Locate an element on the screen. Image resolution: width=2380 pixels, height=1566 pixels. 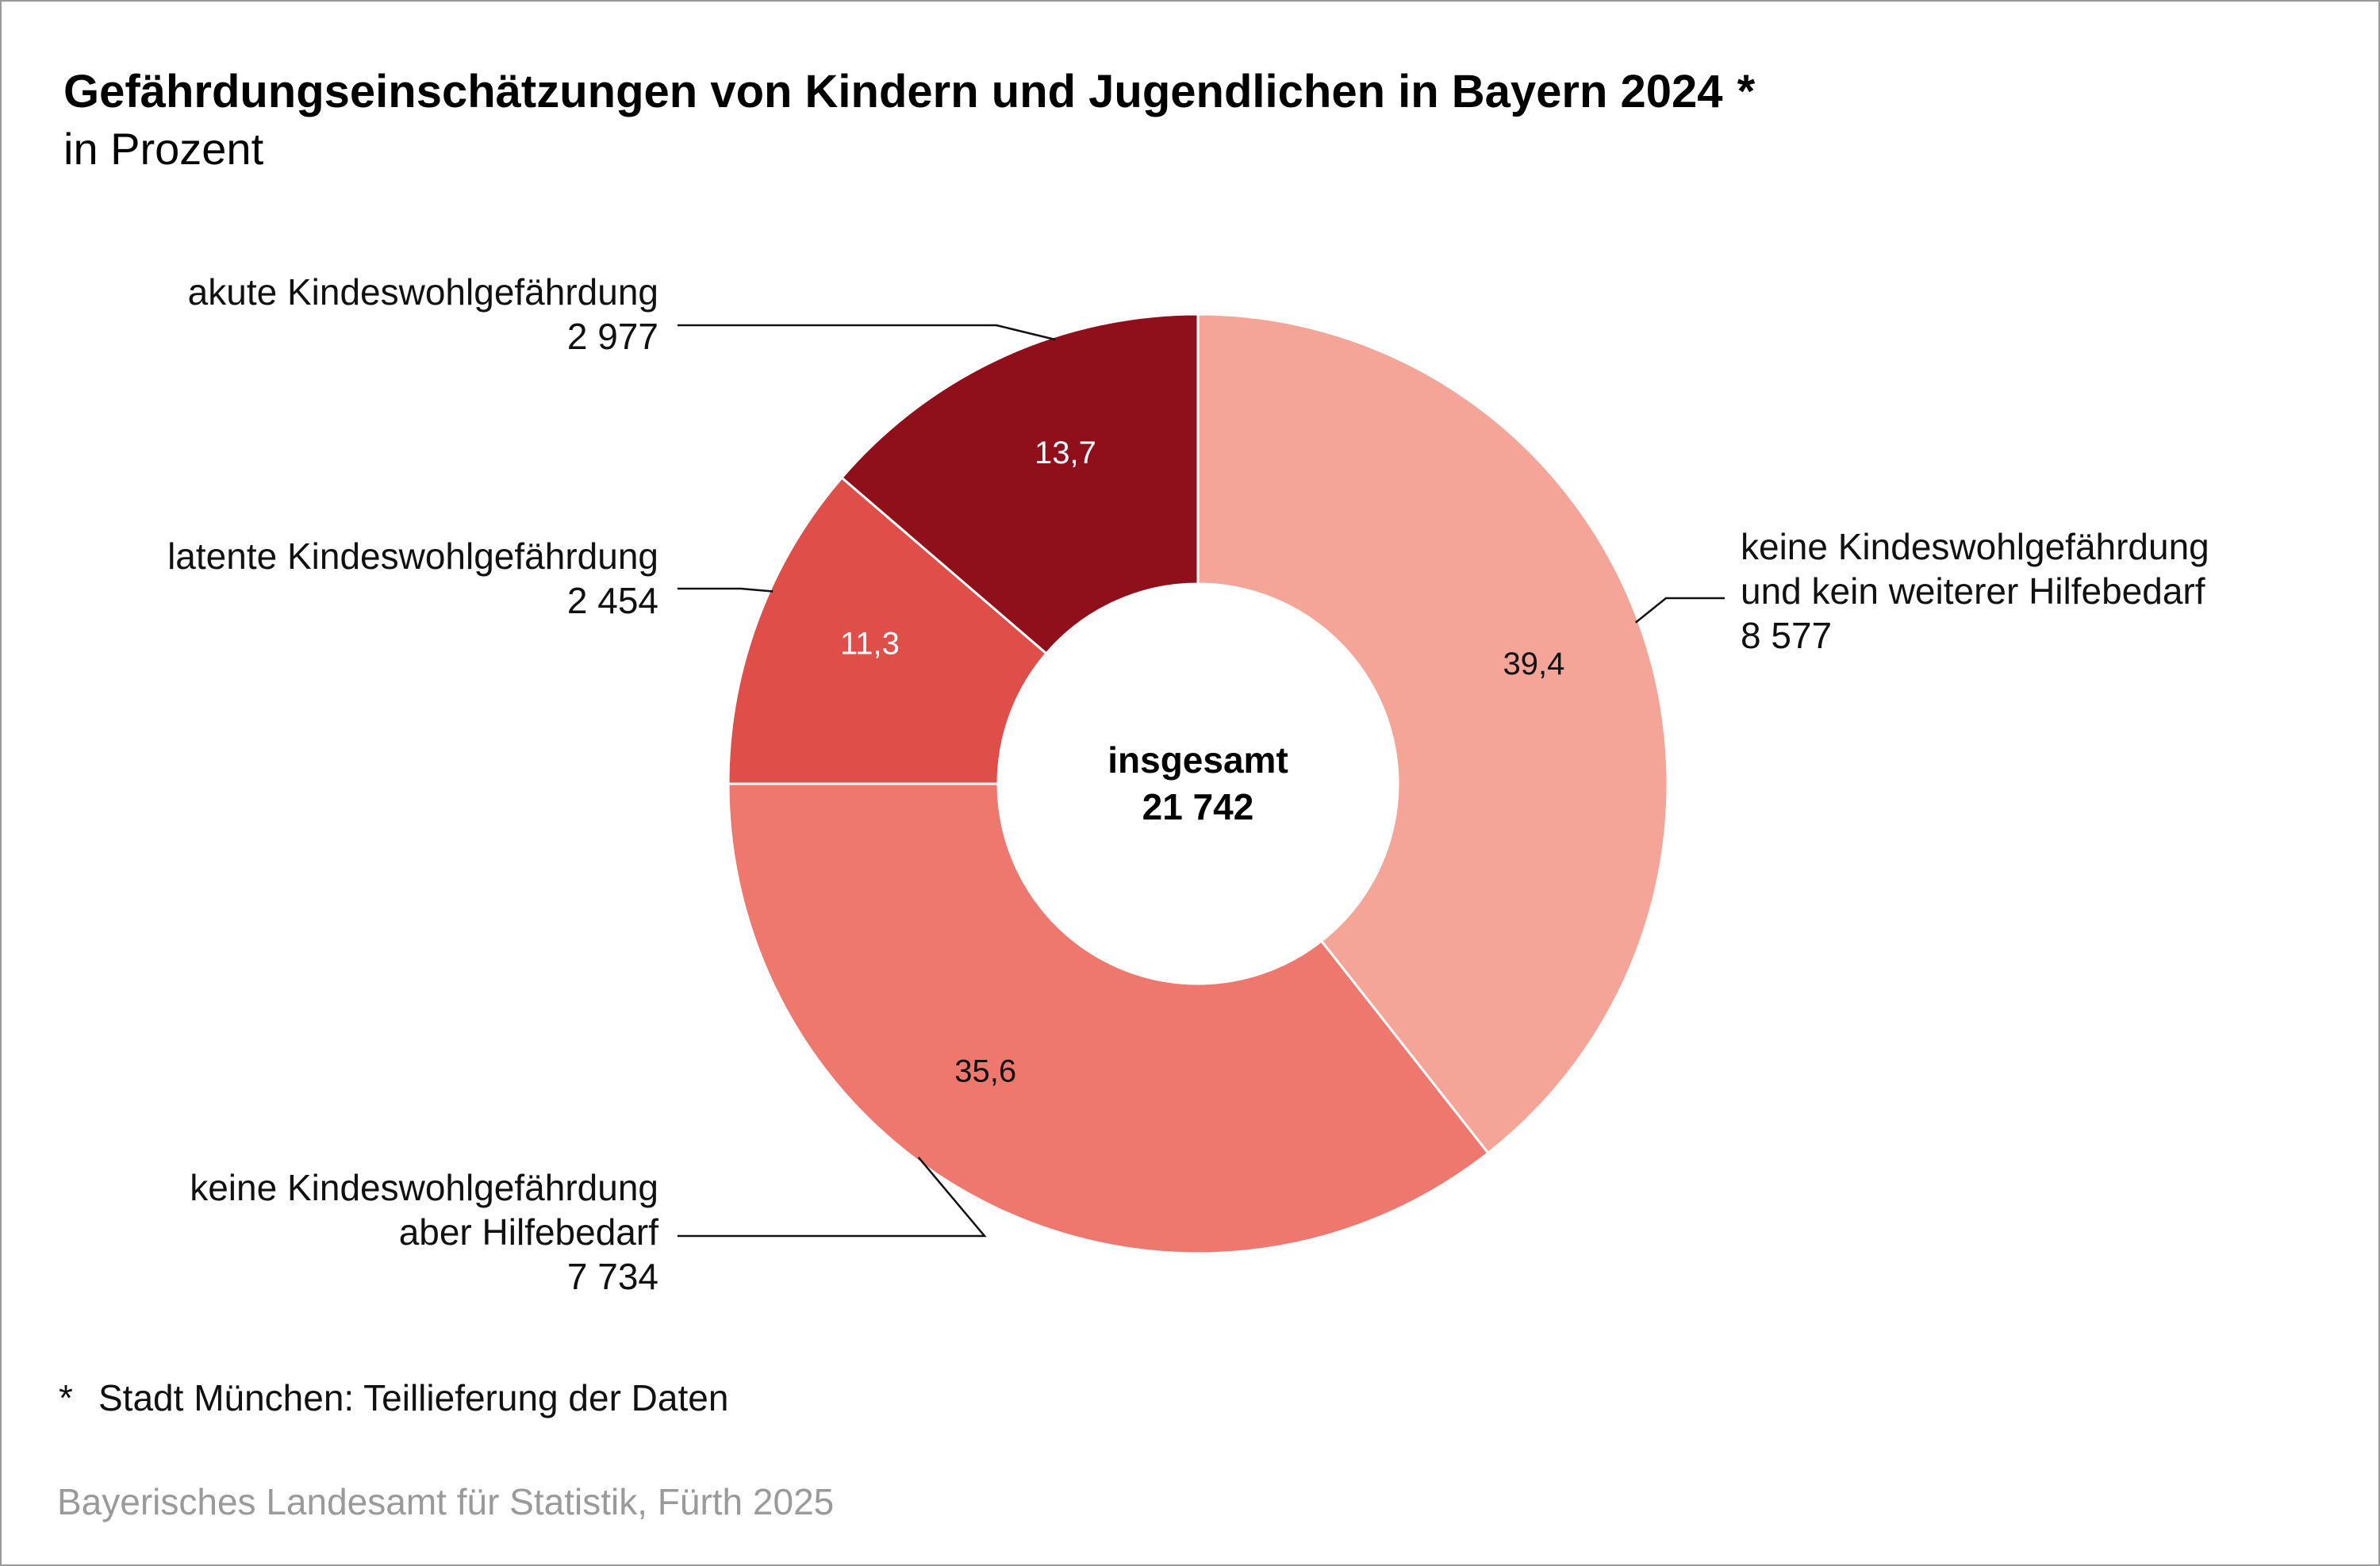
footnote-text: Stadt München: Teillieferung der Daten is located at coordinates (413, 1397).